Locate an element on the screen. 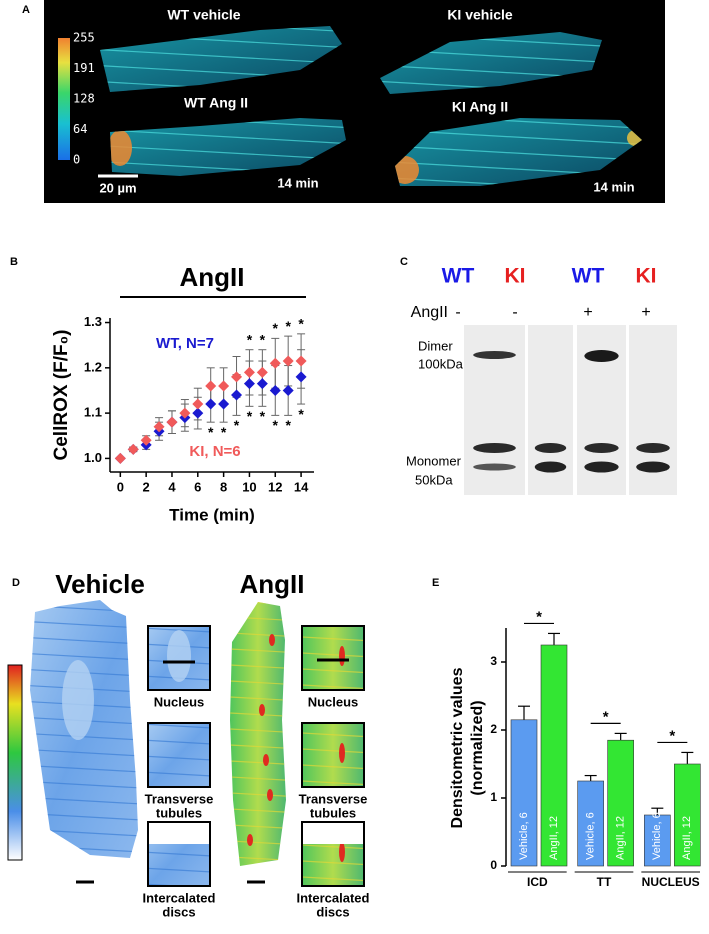 Image resolution: width=709 pixels, height=934 pixels. inset-label: Nucleus is located at coordinates (333, 701).